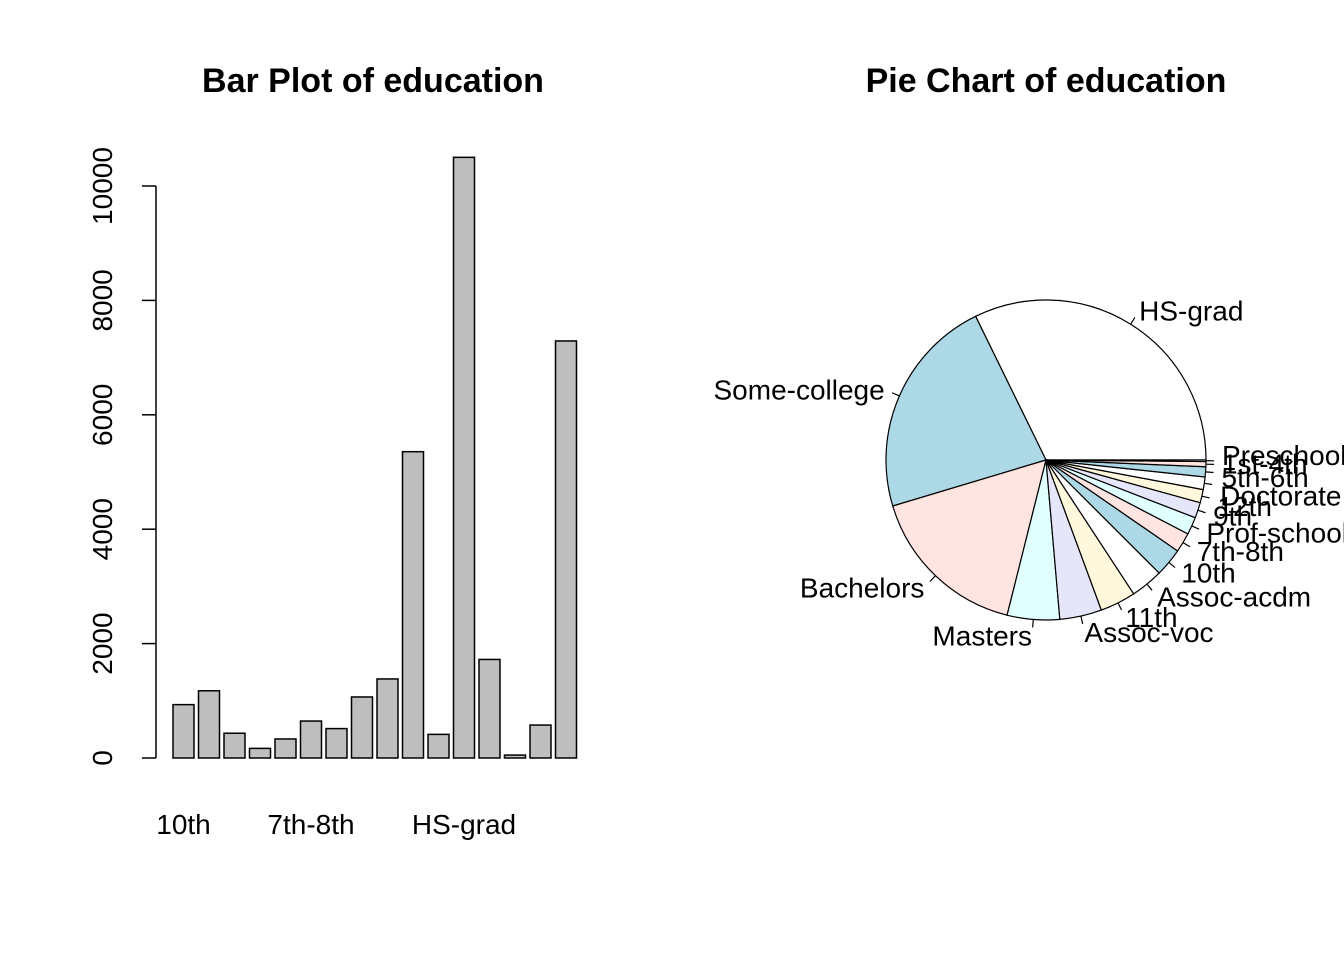 The image size is (1344, 960). I want to click on pie-slice-Preschool, so click(1126, 461).